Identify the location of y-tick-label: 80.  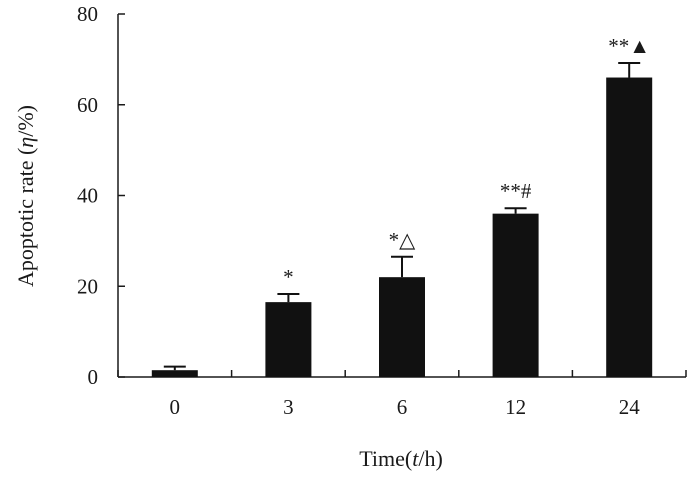
(87, 14).